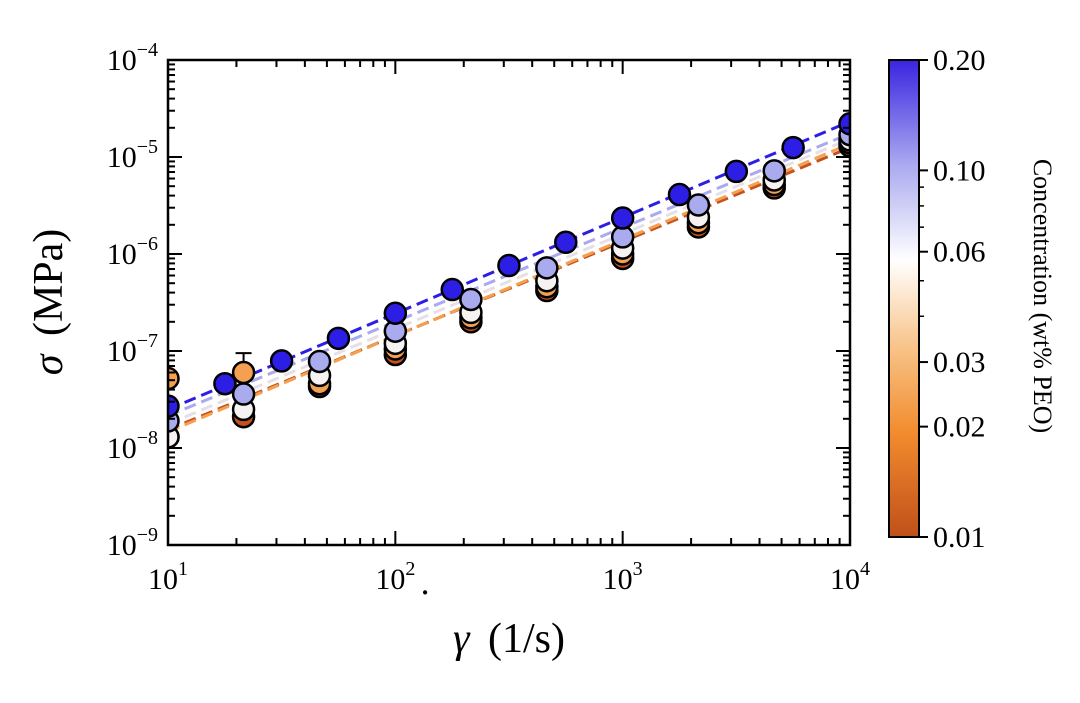  I want to click on y-tick-label-exponent: −7, so click(147, 341).